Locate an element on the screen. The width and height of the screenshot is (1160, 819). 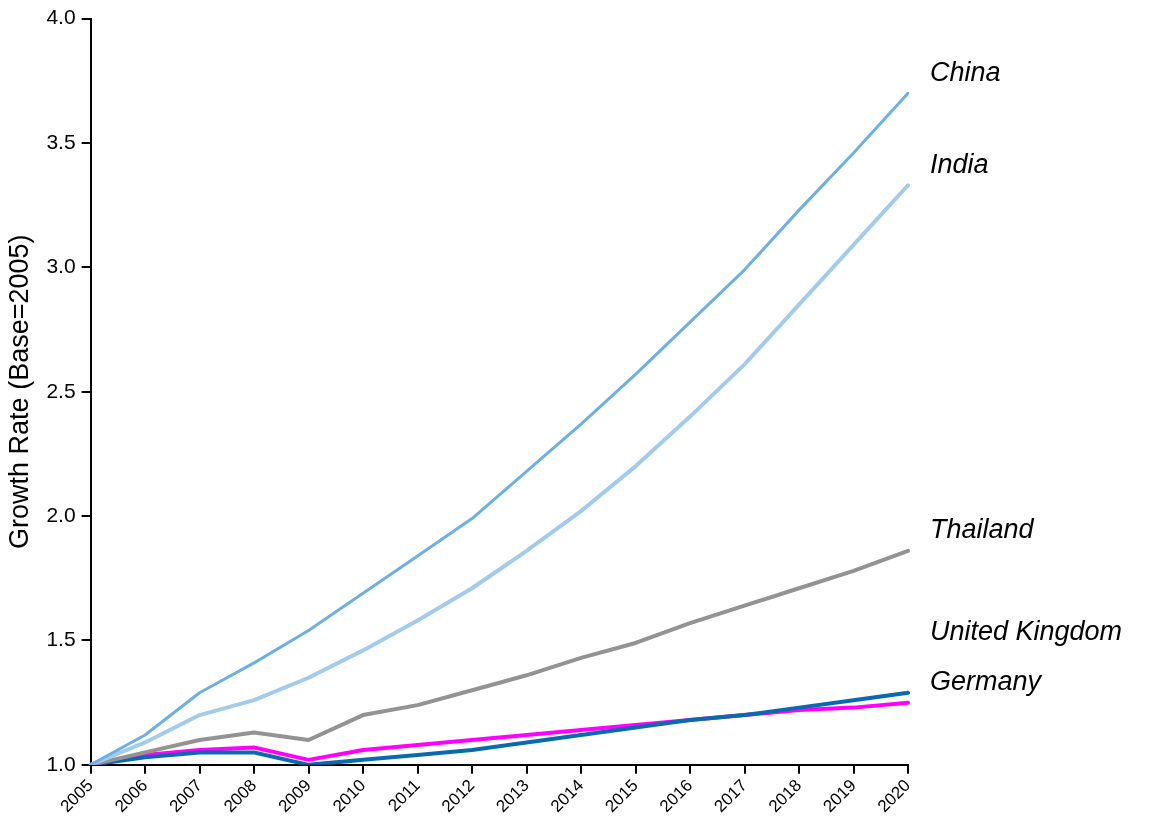
y-tick-label: 3.5 is located at coordinates (61, 141).